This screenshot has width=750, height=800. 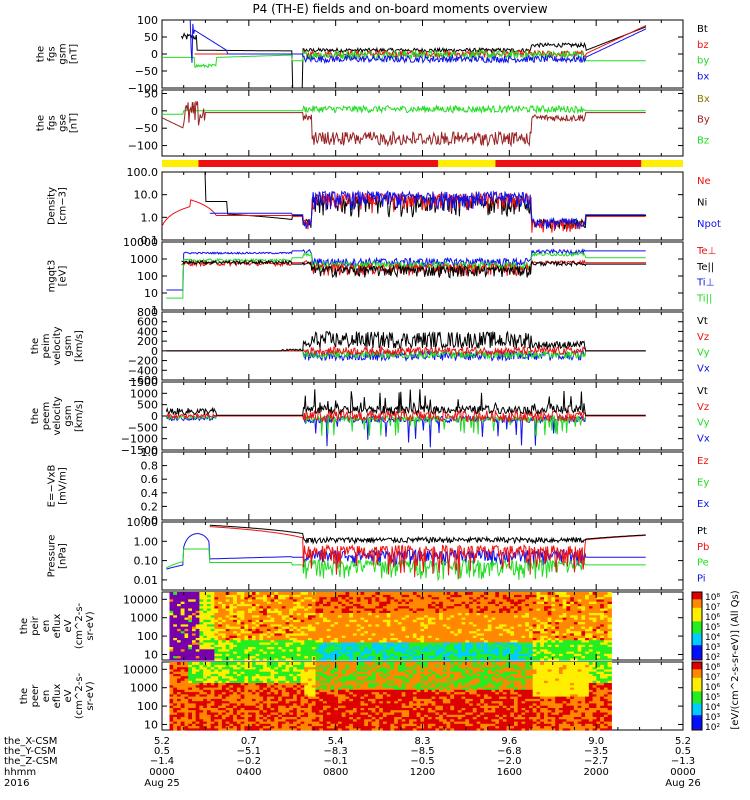 What do you see at coordinates (703, 563) in the screenshot?
I see `legend-Pe: Pe` at bounding box center [703, 563].